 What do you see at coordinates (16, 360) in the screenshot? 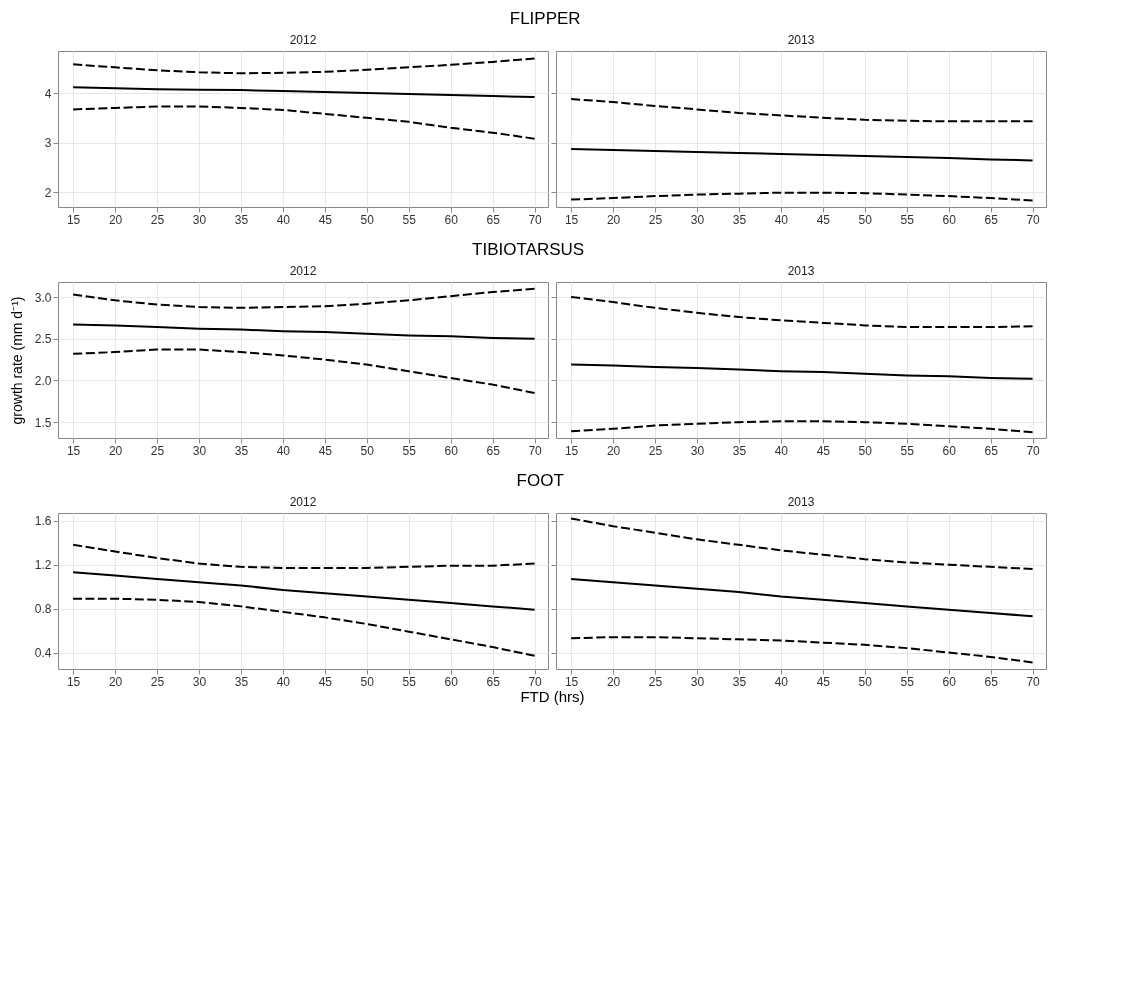
I see `y-axis-title: growth rate (mm d⁻¹)` at bounding box center [16, 360].